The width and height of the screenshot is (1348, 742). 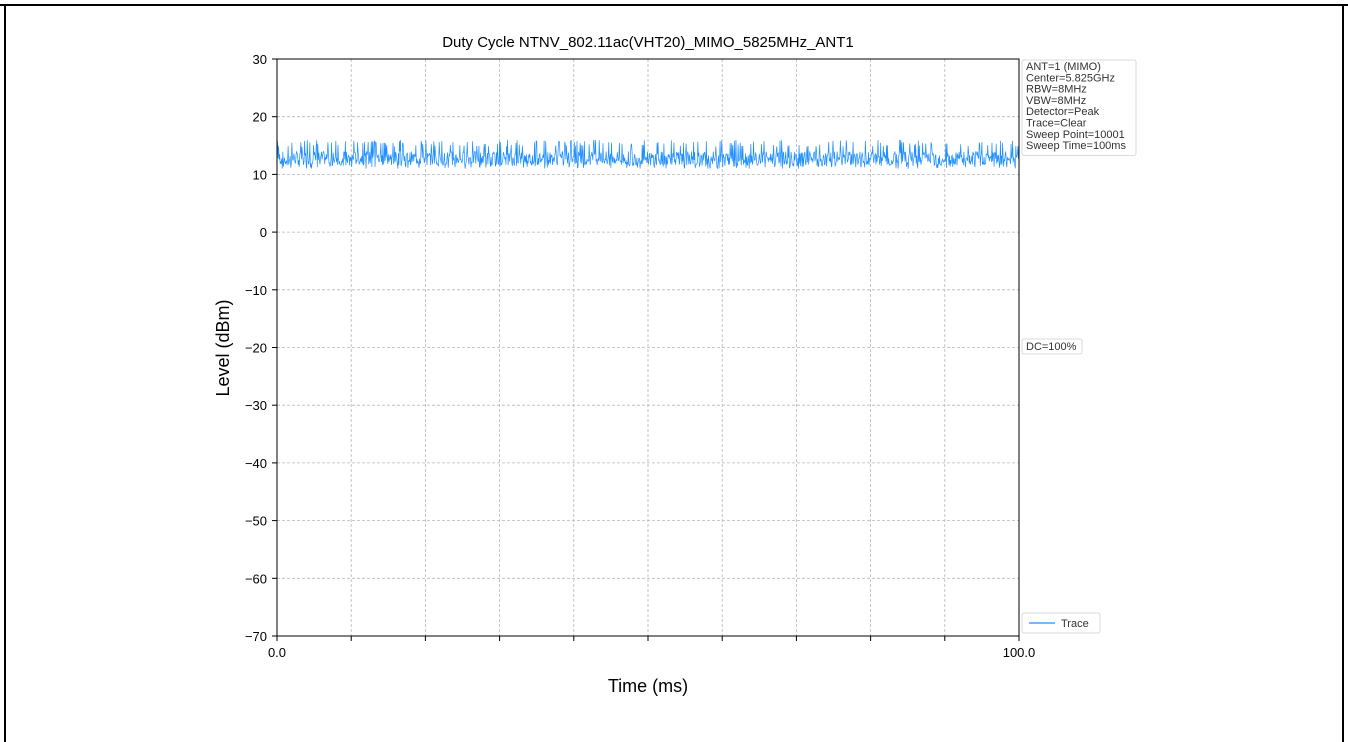 I want to click on y-tick-label: −10, so click(x=256, y=290).